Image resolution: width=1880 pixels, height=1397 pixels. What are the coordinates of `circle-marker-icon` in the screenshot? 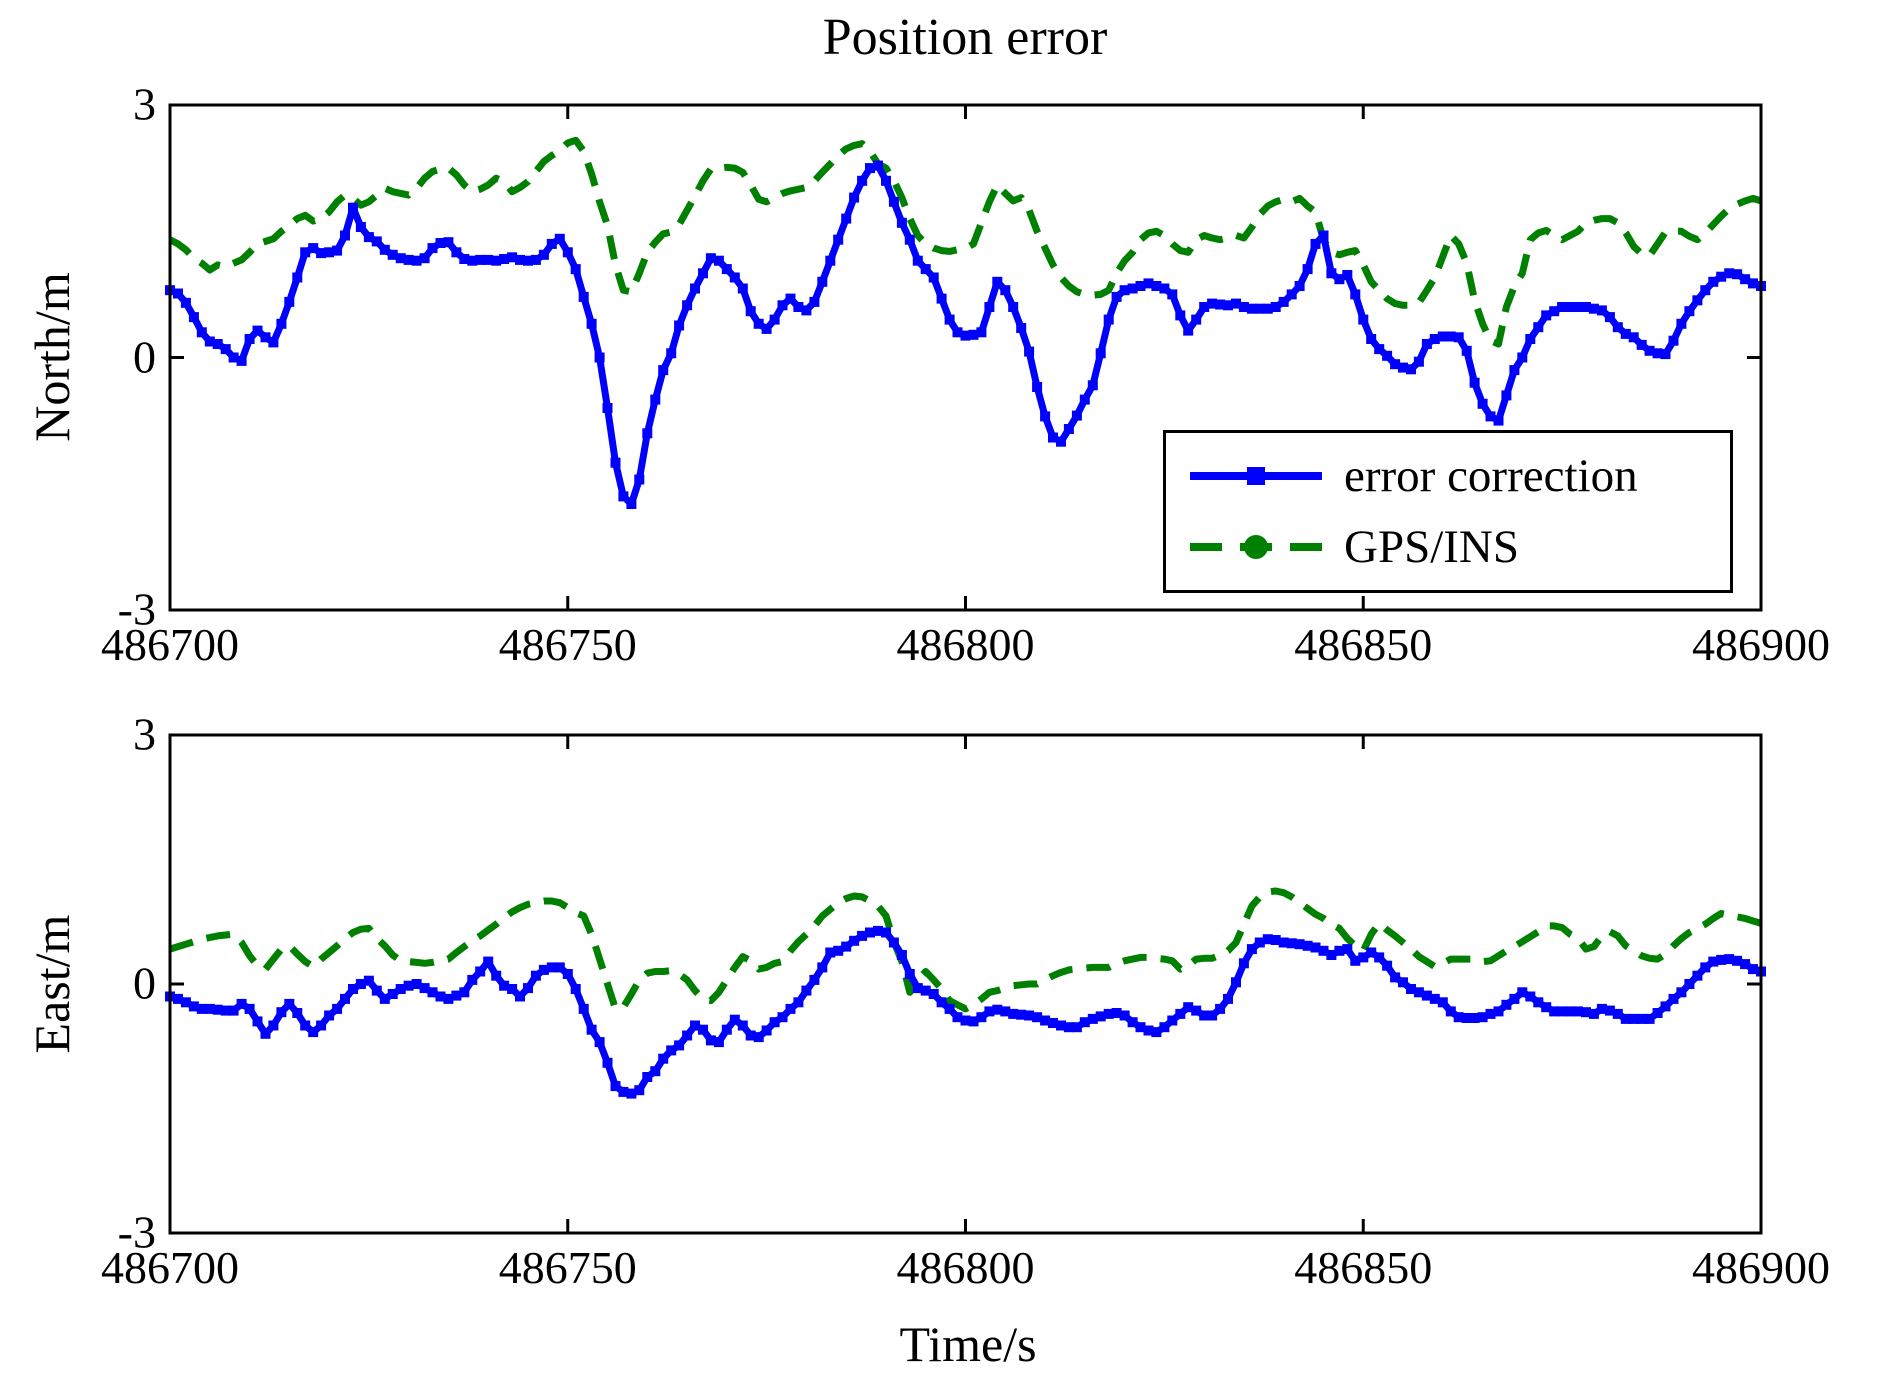 It's located at (1256, 546).